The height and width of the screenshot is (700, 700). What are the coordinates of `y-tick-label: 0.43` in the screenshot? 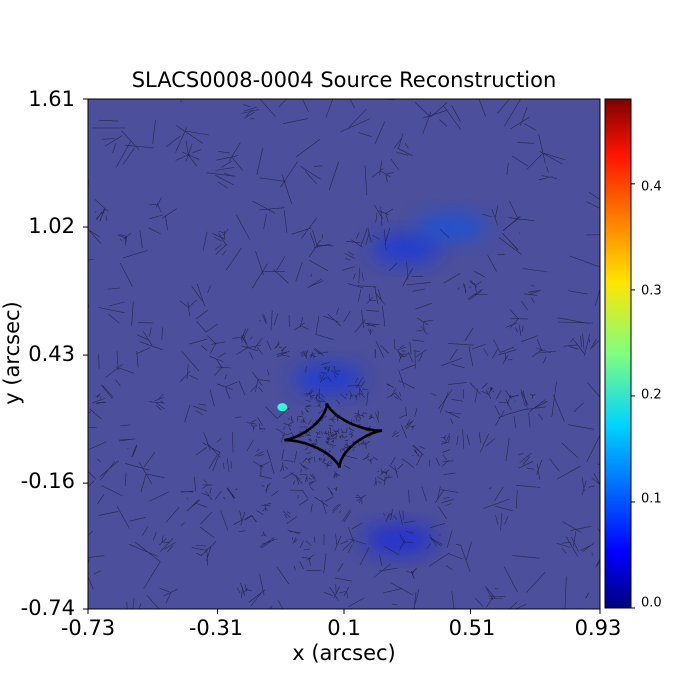 It's located at (51, 354).